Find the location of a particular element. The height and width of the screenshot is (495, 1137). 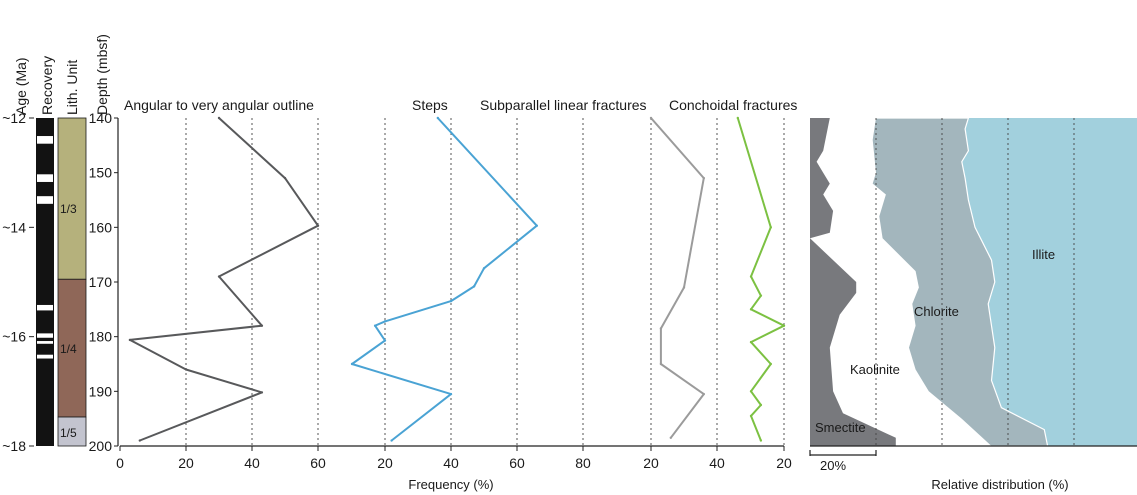

stratigraphy-columns is located at coordinates (61, 282).